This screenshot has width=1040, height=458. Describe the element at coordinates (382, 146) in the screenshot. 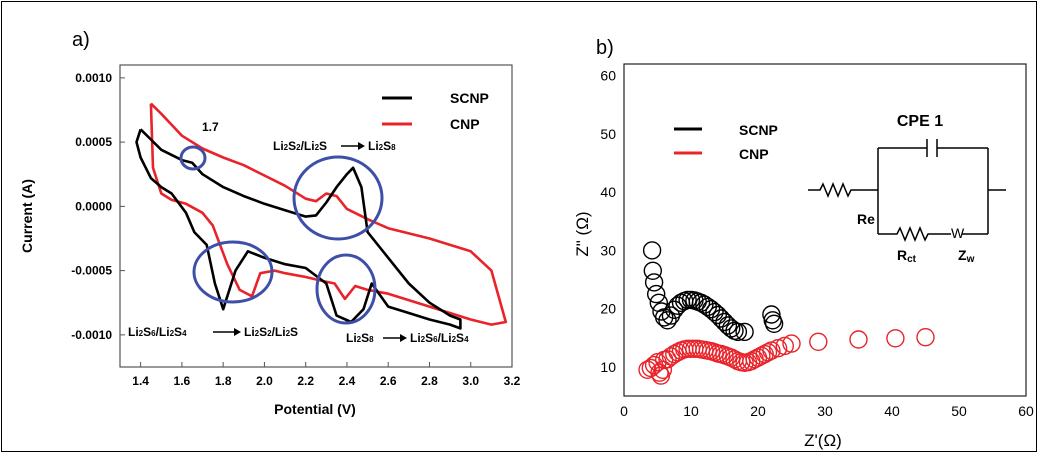

I see `annotation-reaction-1-product: Li2S8` at that location.